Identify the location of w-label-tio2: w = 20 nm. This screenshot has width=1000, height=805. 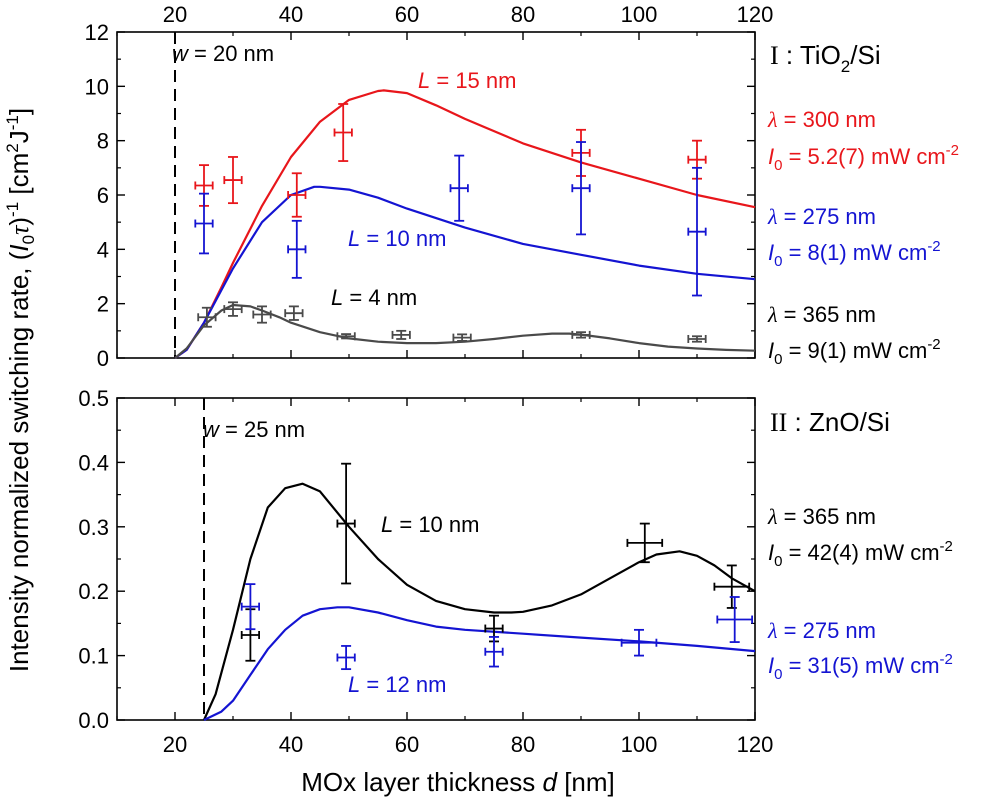
(223, 53).